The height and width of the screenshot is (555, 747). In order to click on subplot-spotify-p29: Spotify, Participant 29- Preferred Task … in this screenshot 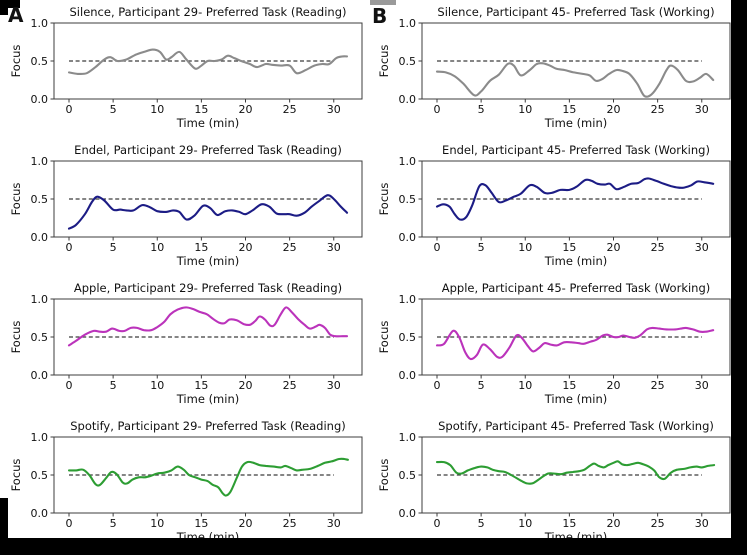, I will do `click(186, 481)`.